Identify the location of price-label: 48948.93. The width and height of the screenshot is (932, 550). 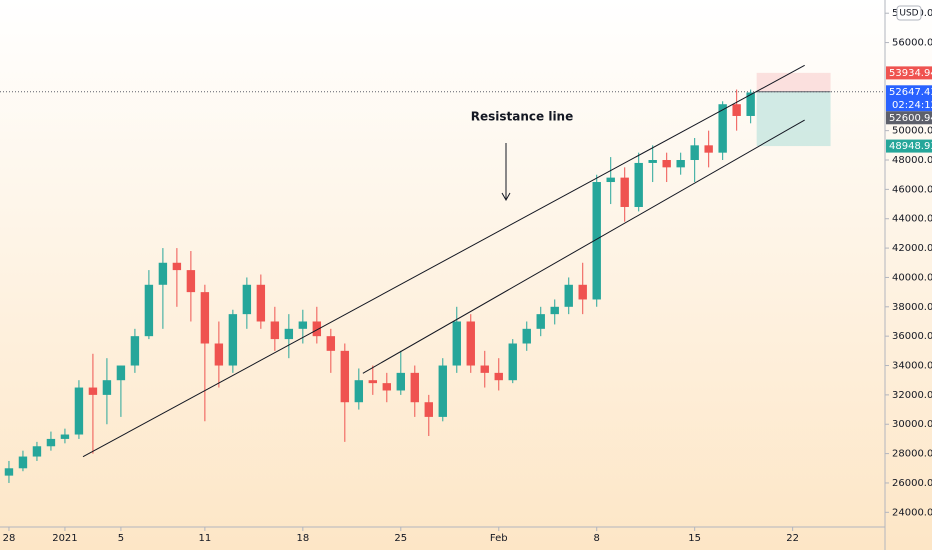
(910, 146).